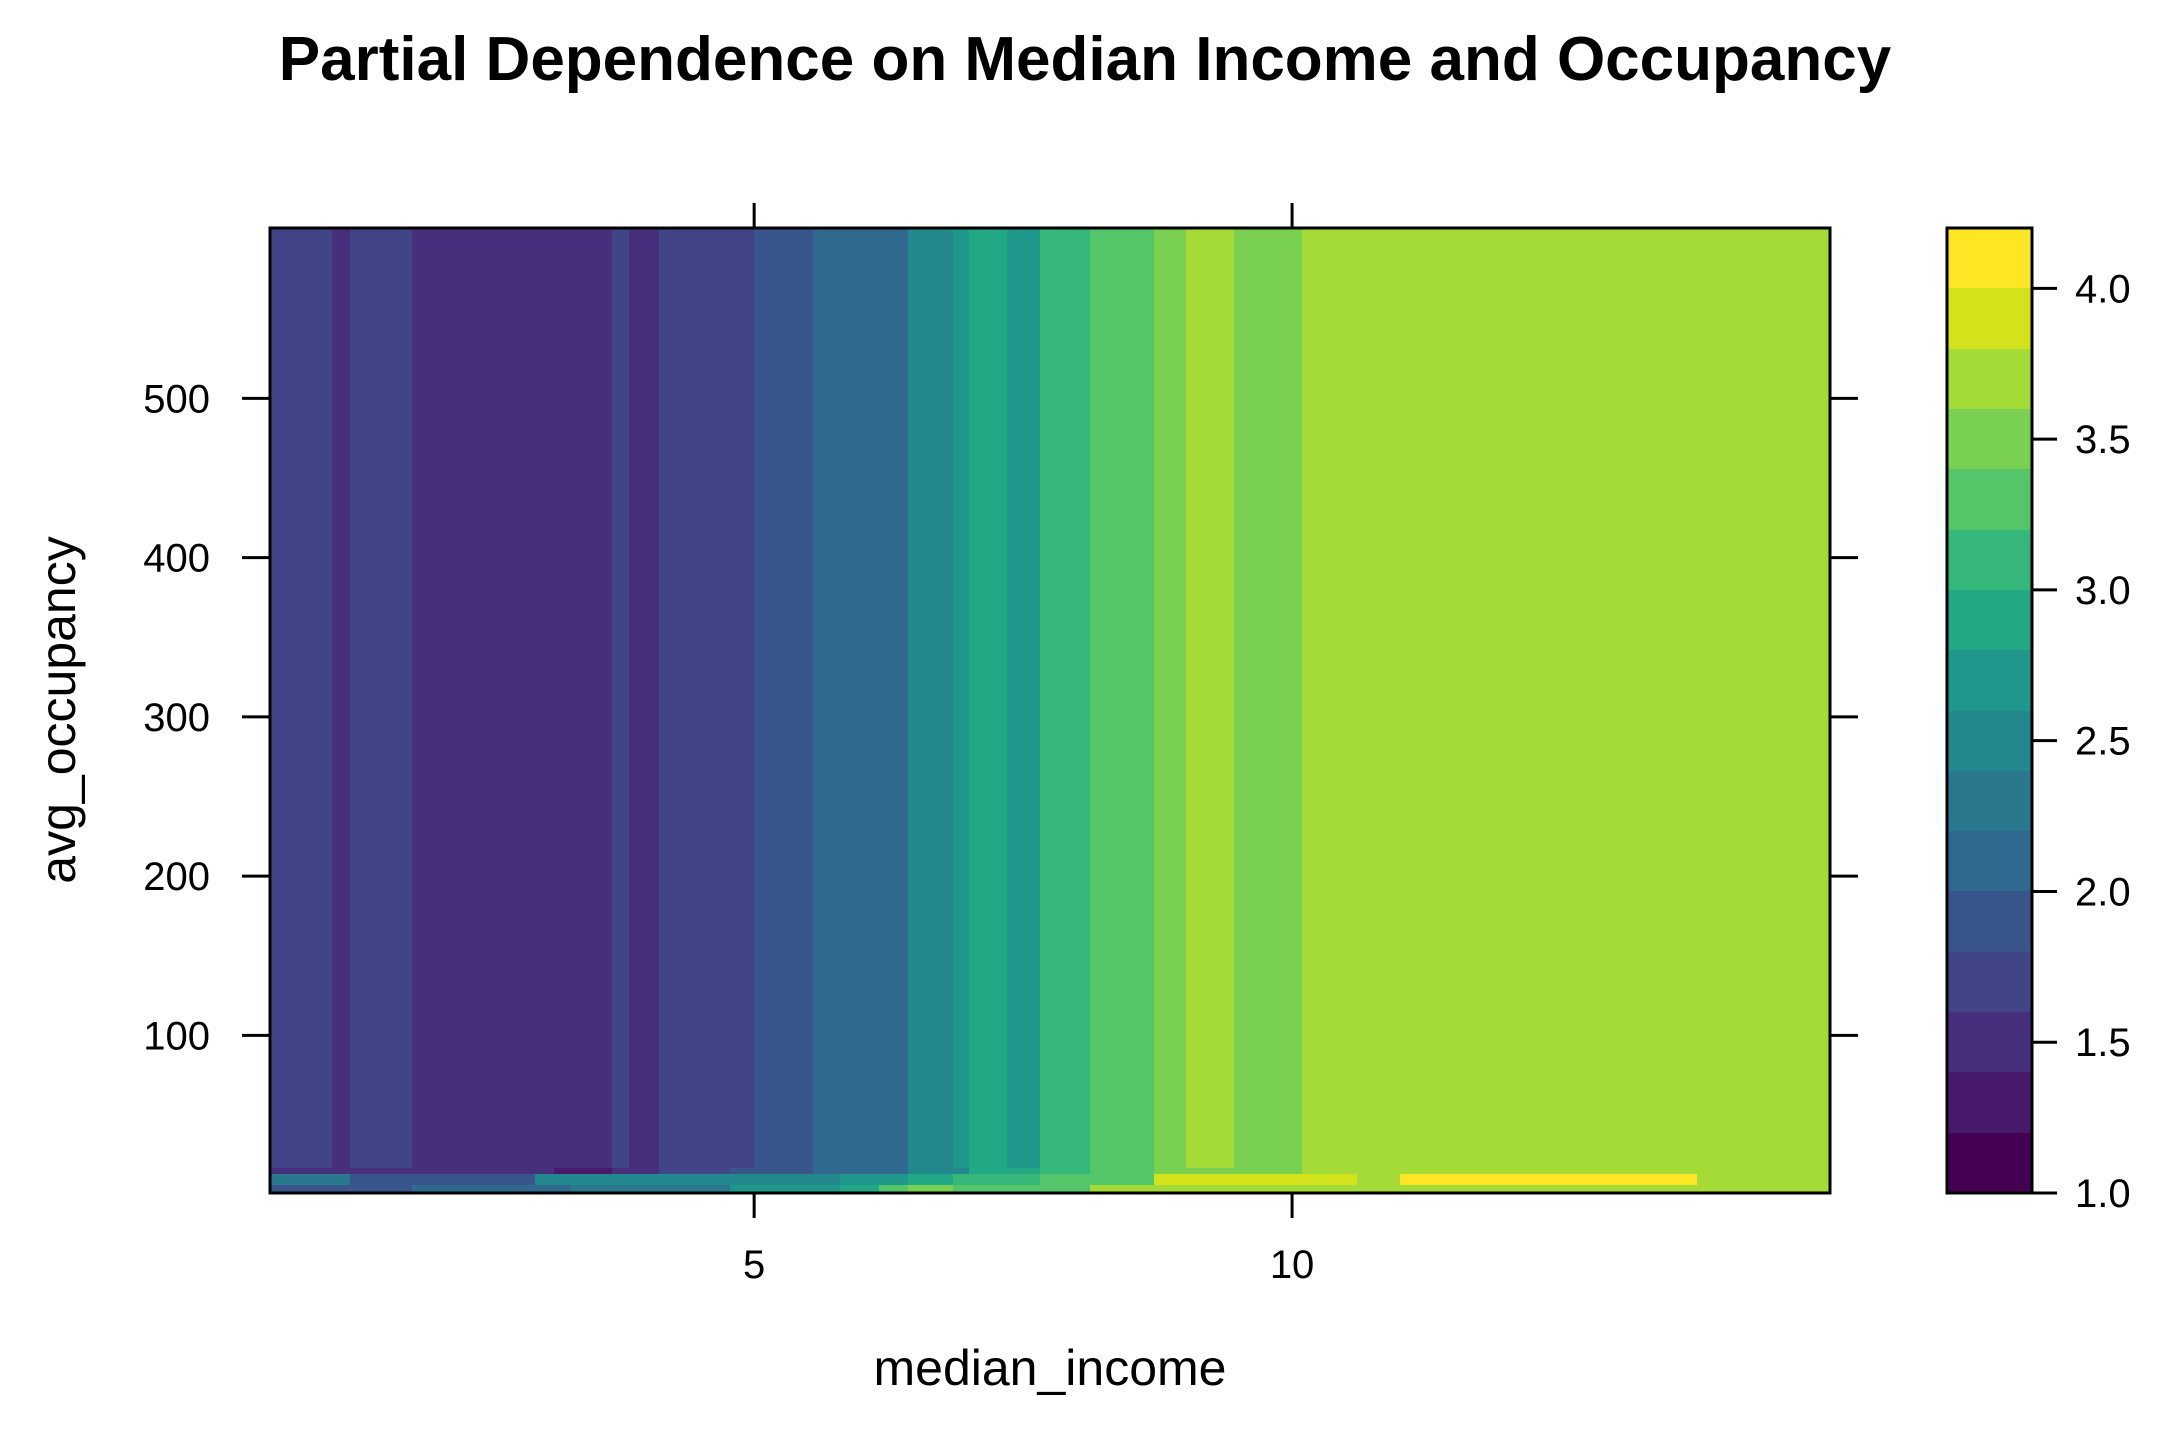 This screenshot has width=2160, height=1440. What do you see at coordinates (754, 1265) in the screenshot?
I see `x-tick-label: 5` at bounding box center [754, 1265].